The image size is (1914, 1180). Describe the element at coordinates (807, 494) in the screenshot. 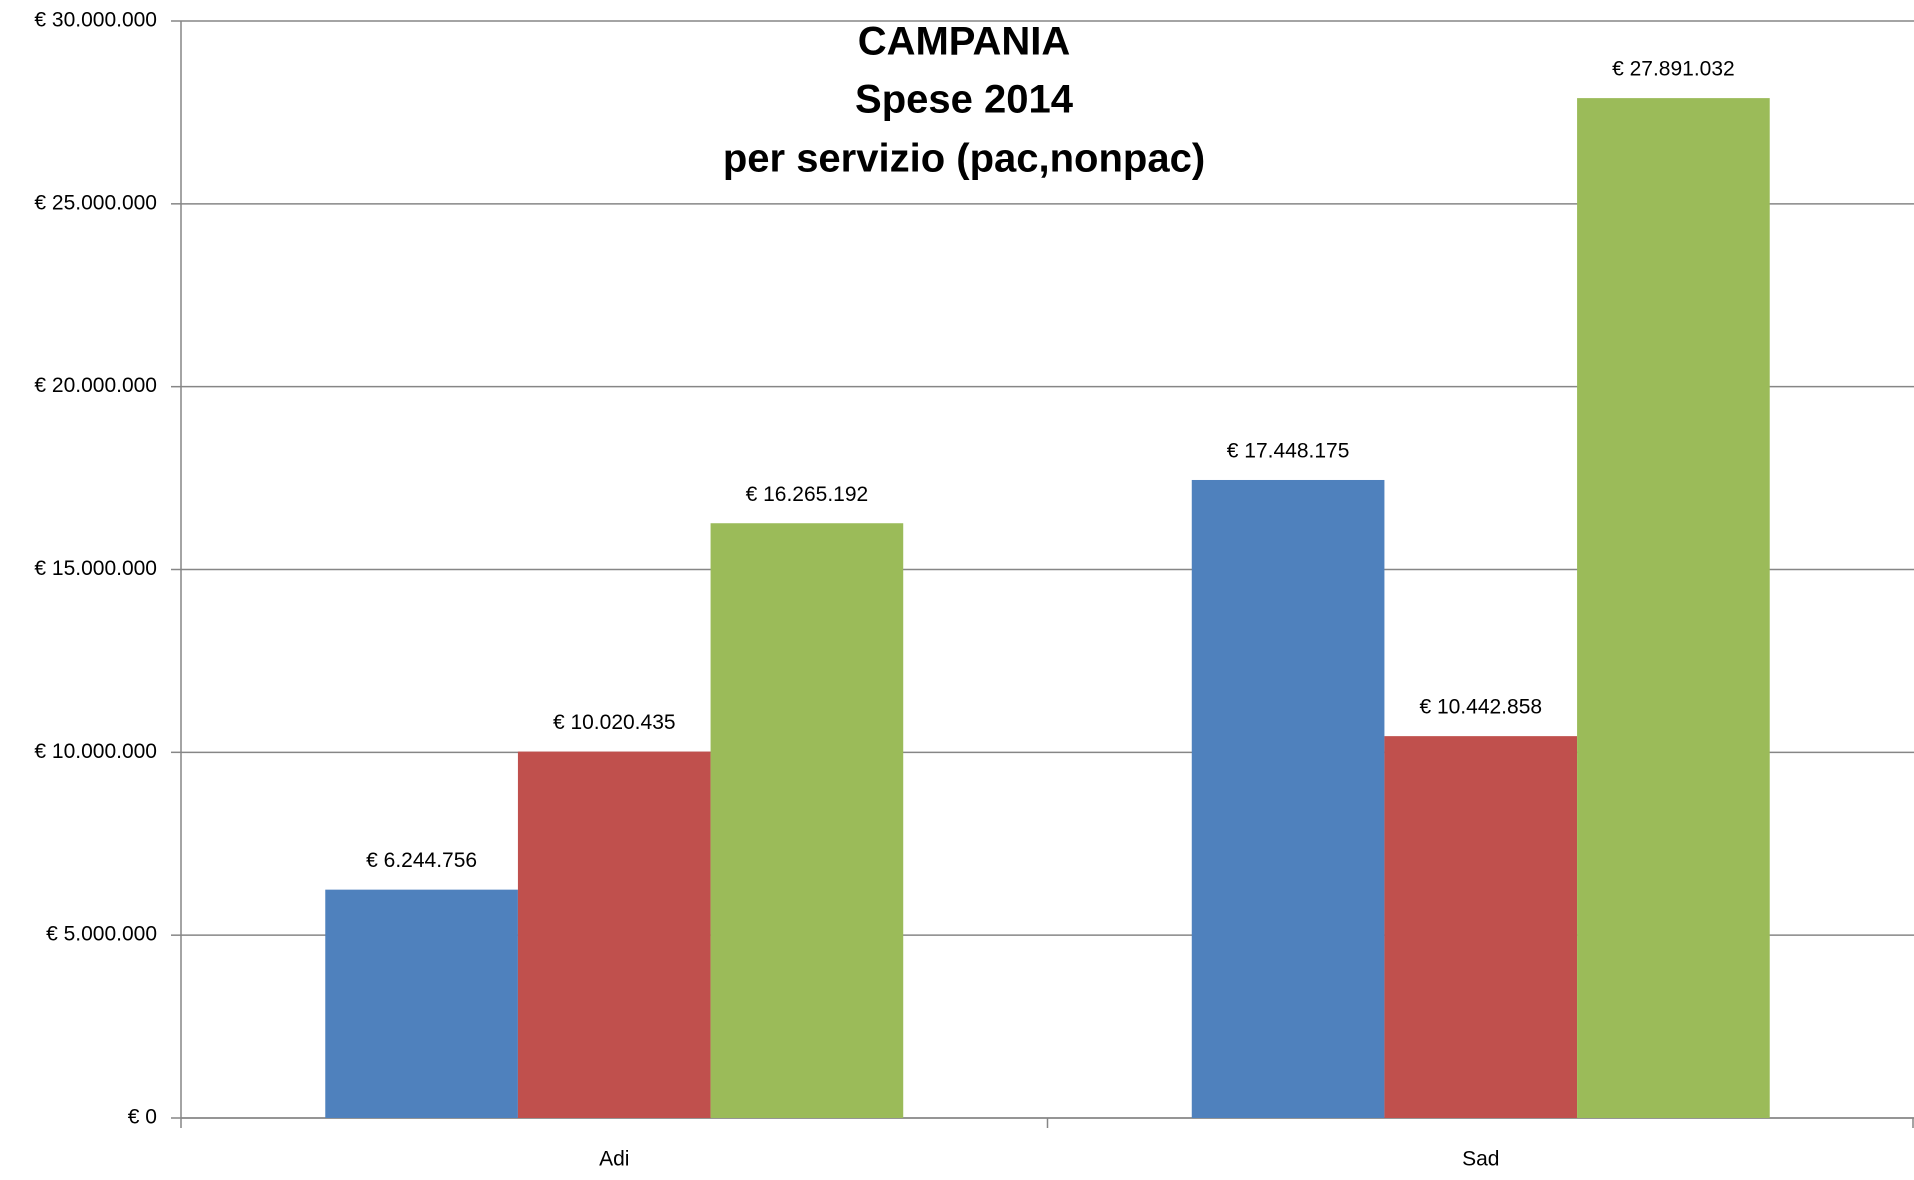

I see `value-label: € 16.265.192` at that location.